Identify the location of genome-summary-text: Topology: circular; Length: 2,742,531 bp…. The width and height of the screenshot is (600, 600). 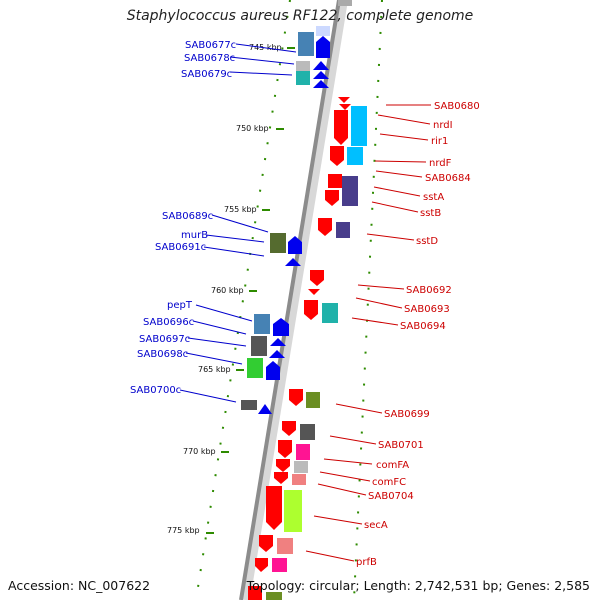
(418, 585).